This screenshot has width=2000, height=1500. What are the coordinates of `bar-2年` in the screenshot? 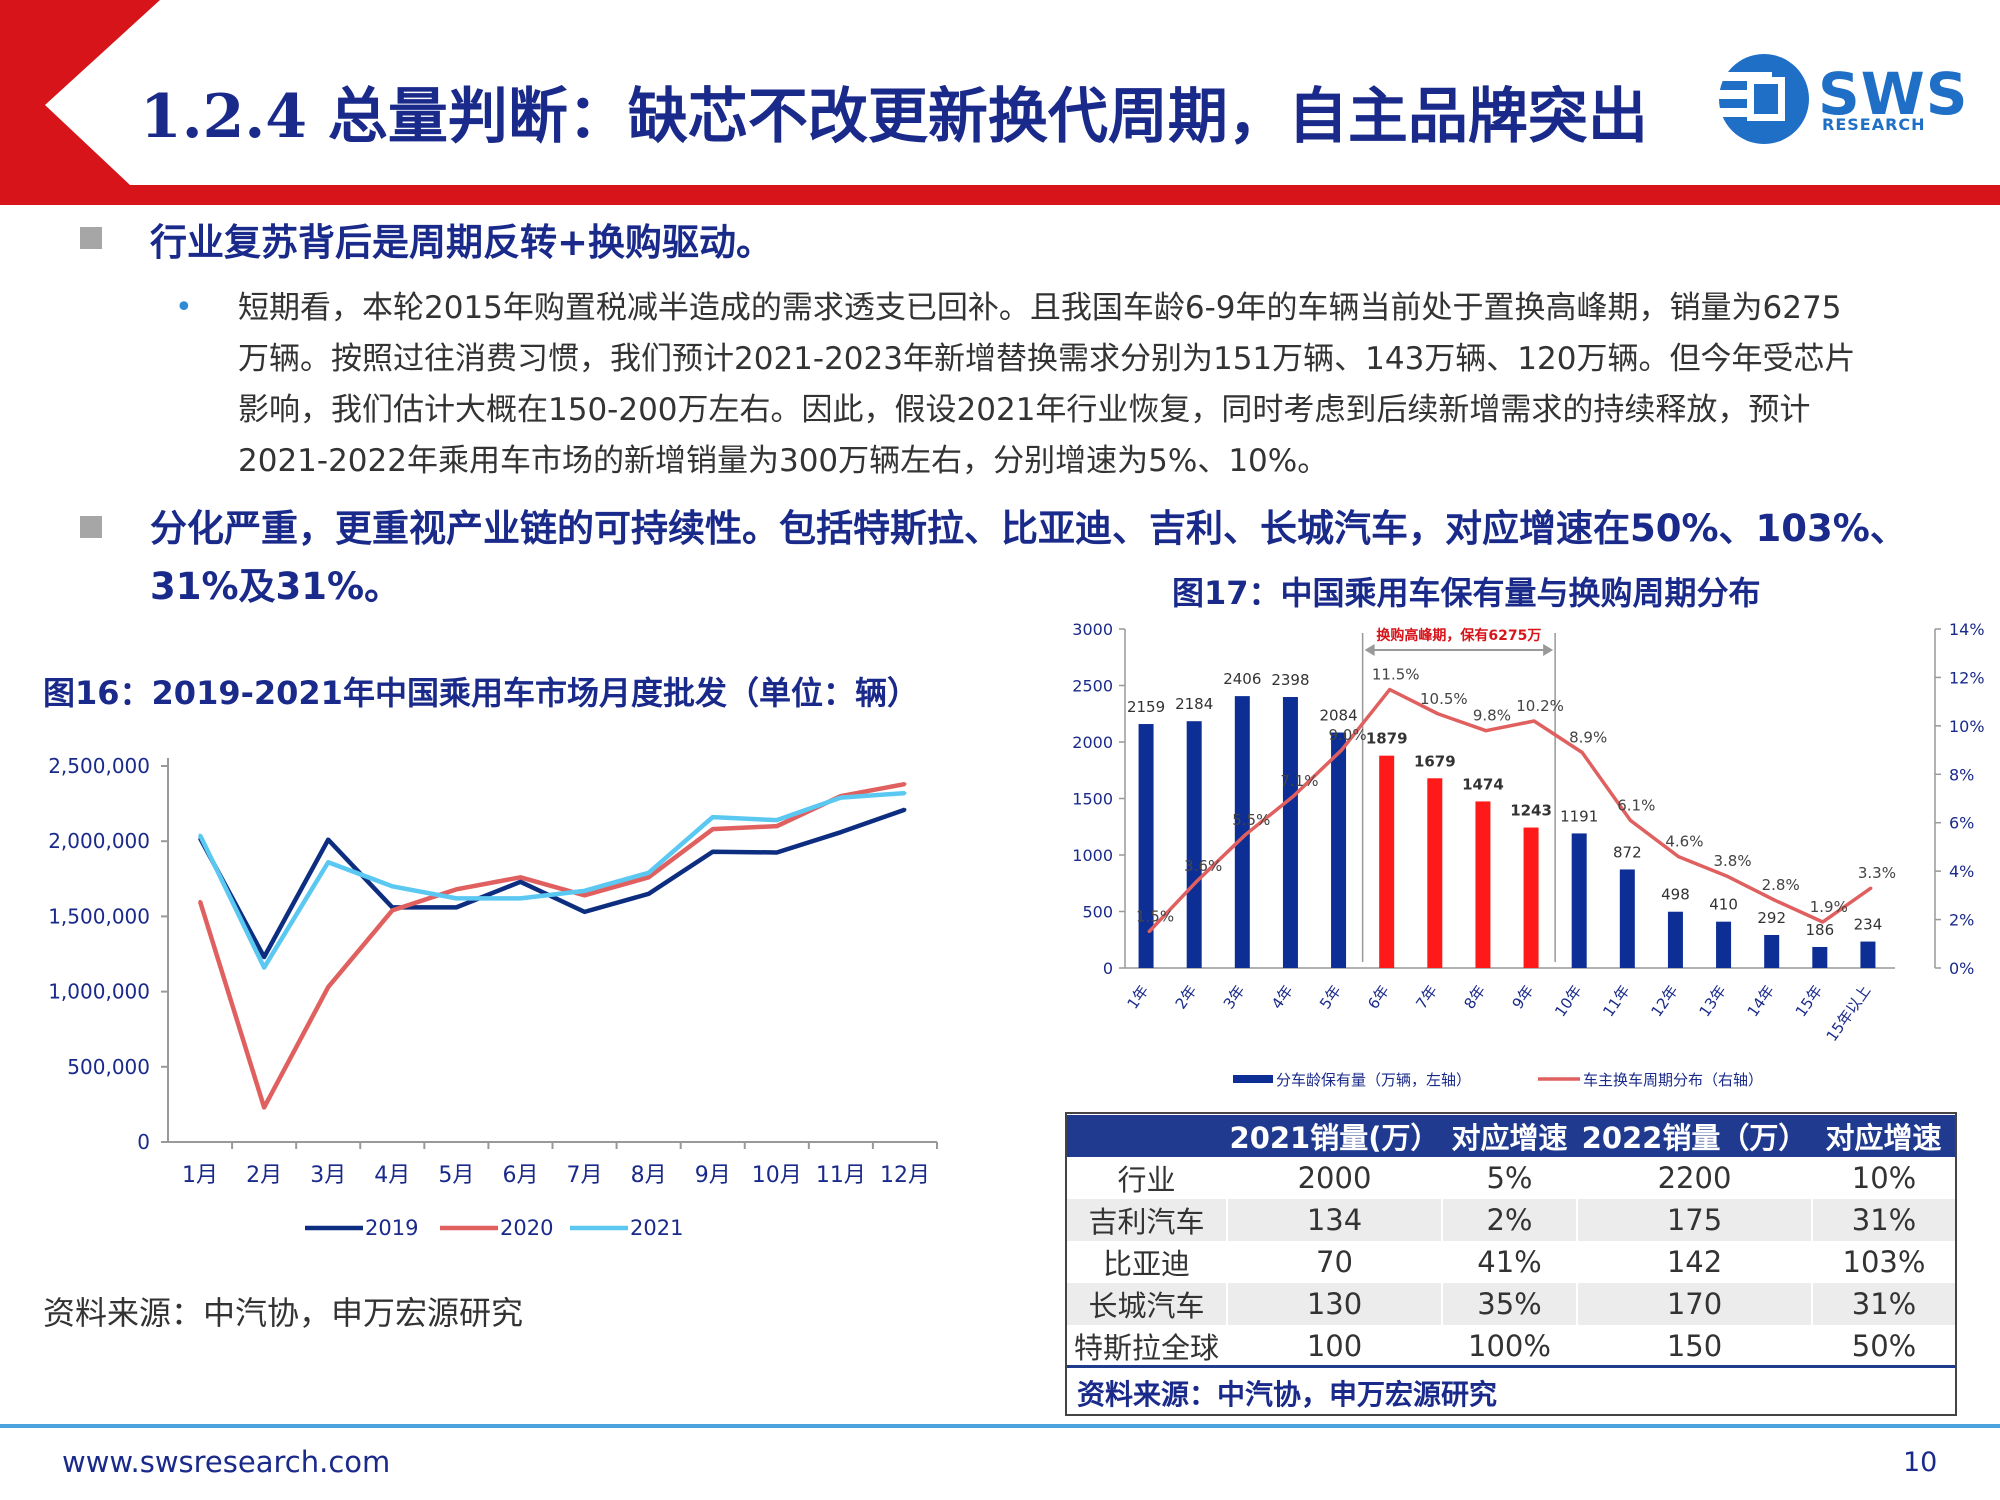 It's located at (1194, 844).